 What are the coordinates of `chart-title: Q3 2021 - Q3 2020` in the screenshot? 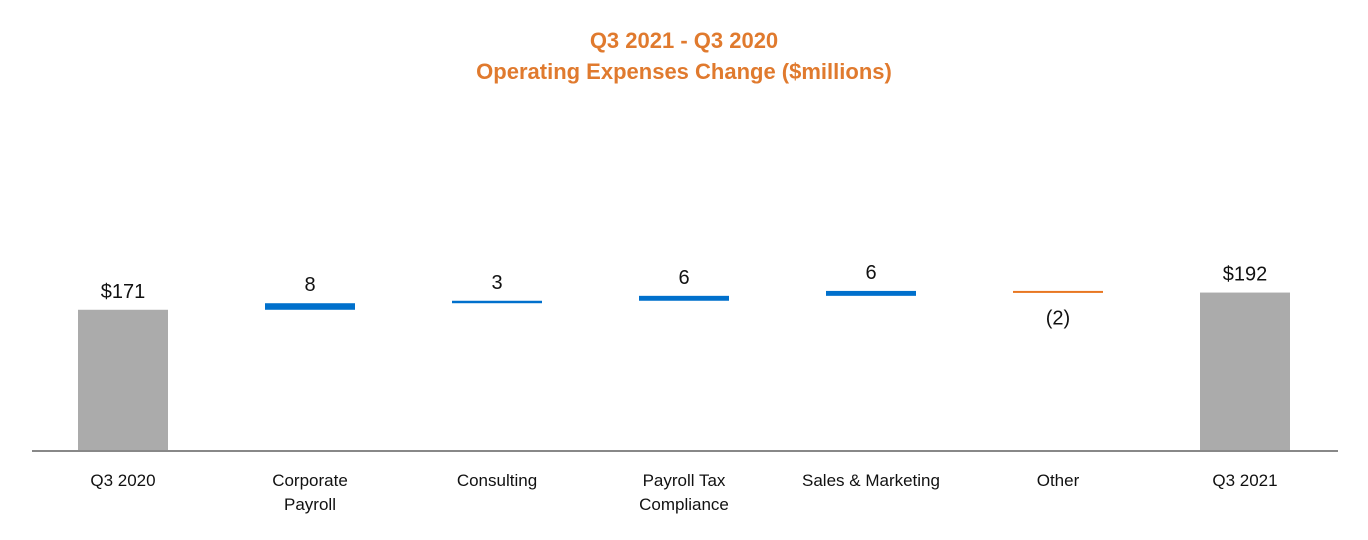 It's located at (684, 40).